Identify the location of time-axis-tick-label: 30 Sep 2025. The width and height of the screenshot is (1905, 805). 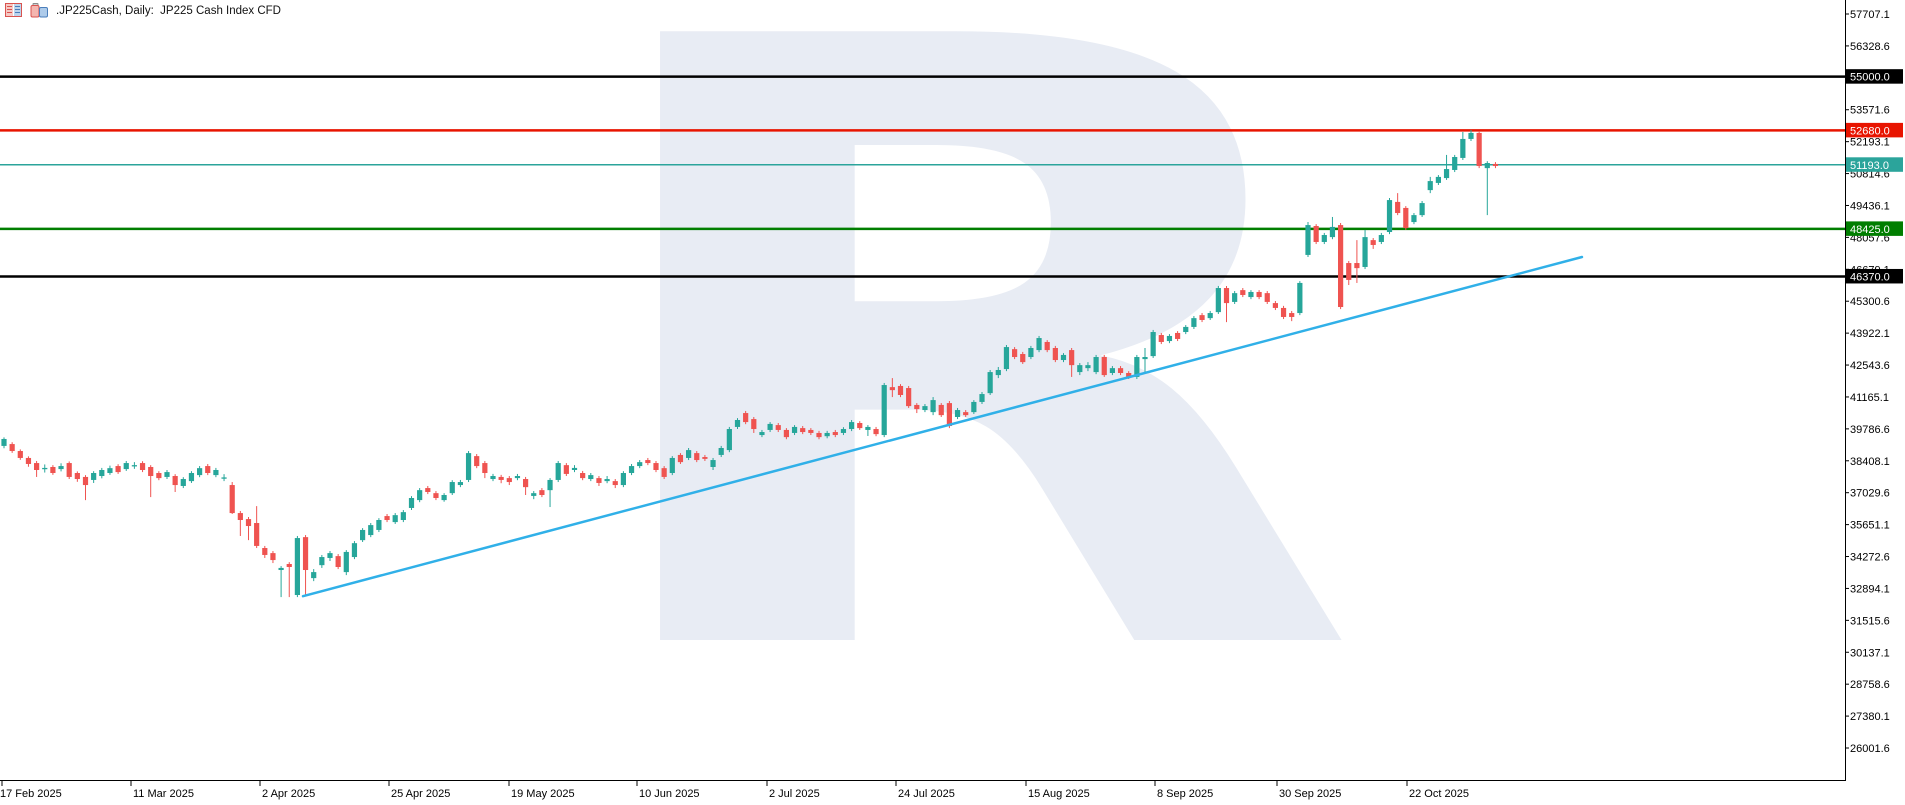
(1310, 794).